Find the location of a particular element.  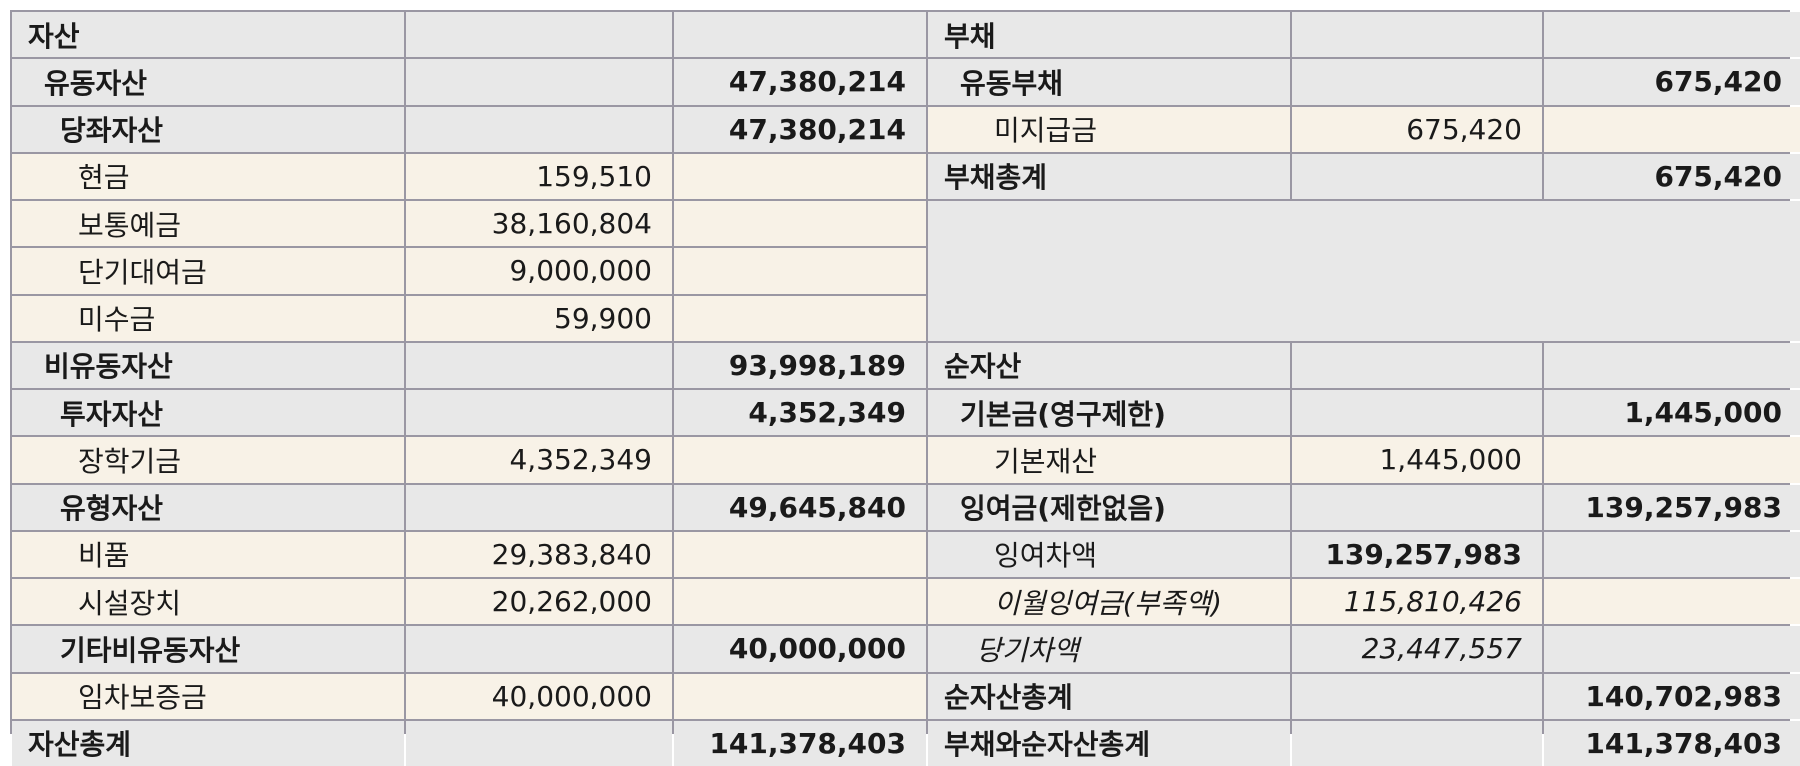

facilities-label: 시설장치 is located at coordinates (208, 602).